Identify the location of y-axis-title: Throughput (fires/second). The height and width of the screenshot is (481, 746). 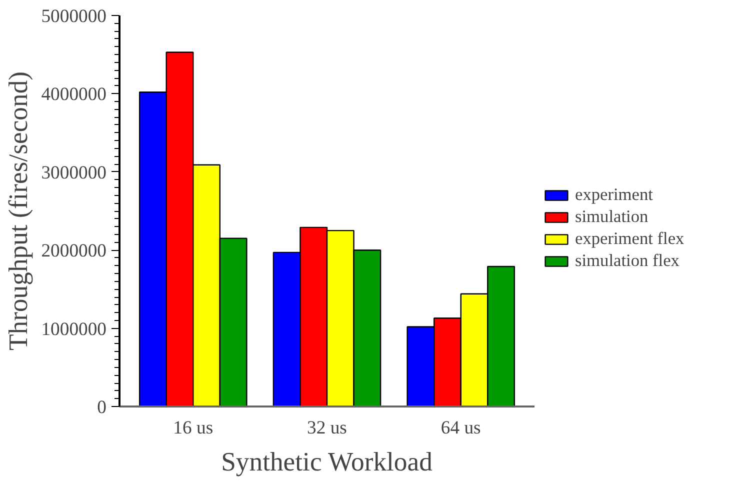
(18, 211).